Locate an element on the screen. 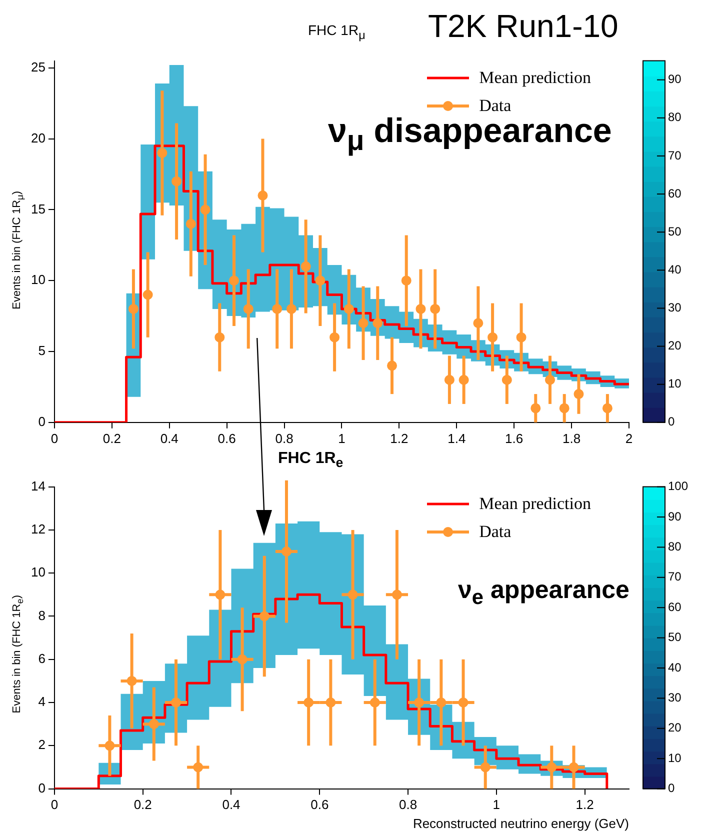 This screenshot has height=840, width=709. y-tick-label: 5 is located at coordinates (42, 350).